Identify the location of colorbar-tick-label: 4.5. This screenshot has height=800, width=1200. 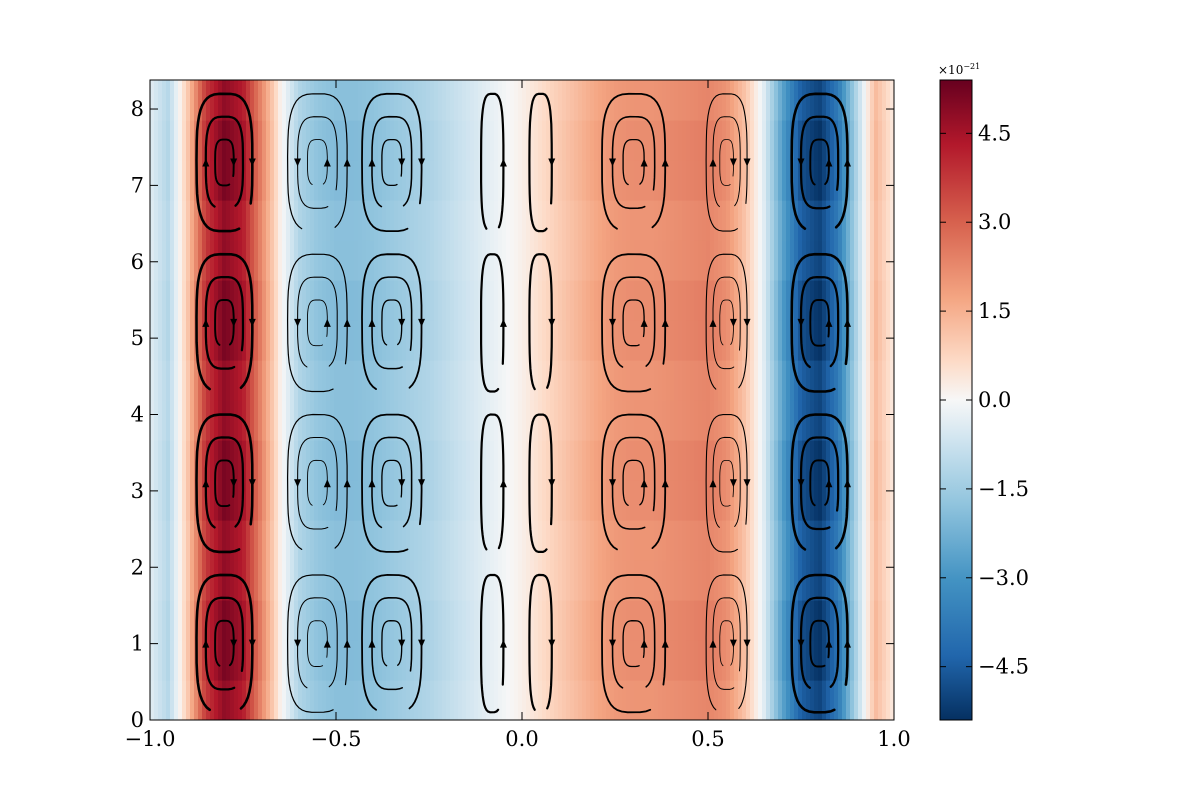
(994, 133).